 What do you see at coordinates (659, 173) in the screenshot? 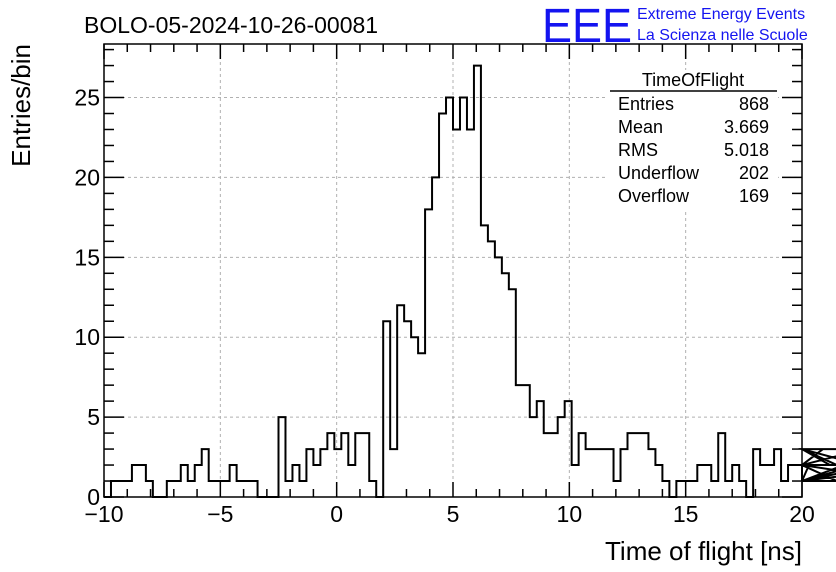
I see `stats-row-label: Underflow` at bounding box center [659, 173].